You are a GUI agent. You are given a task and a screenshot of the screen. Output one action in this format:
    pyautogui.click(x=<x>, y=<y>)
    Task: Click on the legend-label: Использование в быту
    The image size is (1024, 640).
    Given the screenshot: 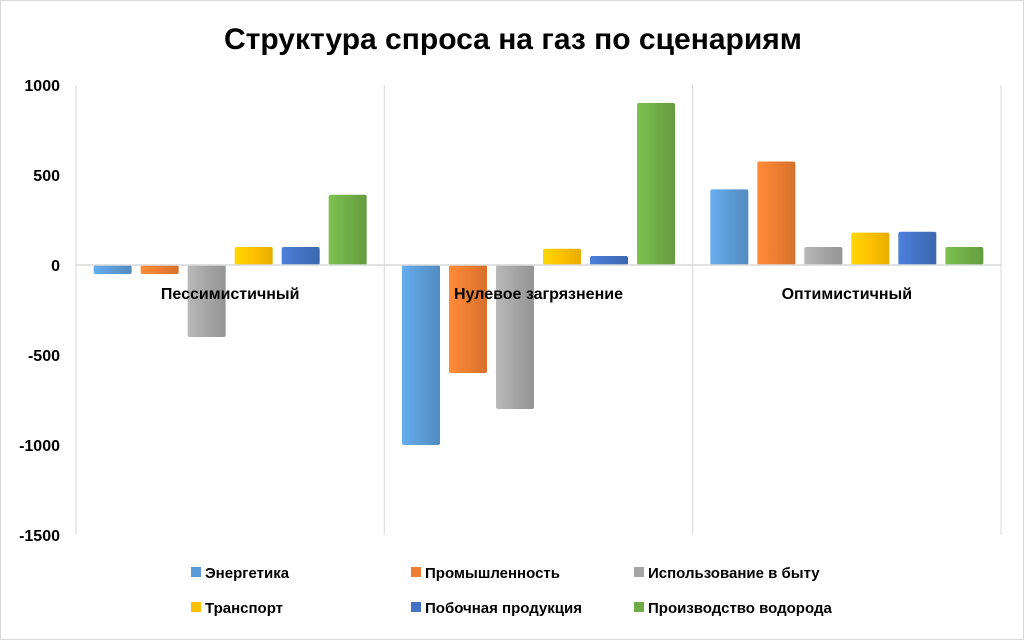 What is the action you would take?
    pyautogui.click(x=734, y=573)
    